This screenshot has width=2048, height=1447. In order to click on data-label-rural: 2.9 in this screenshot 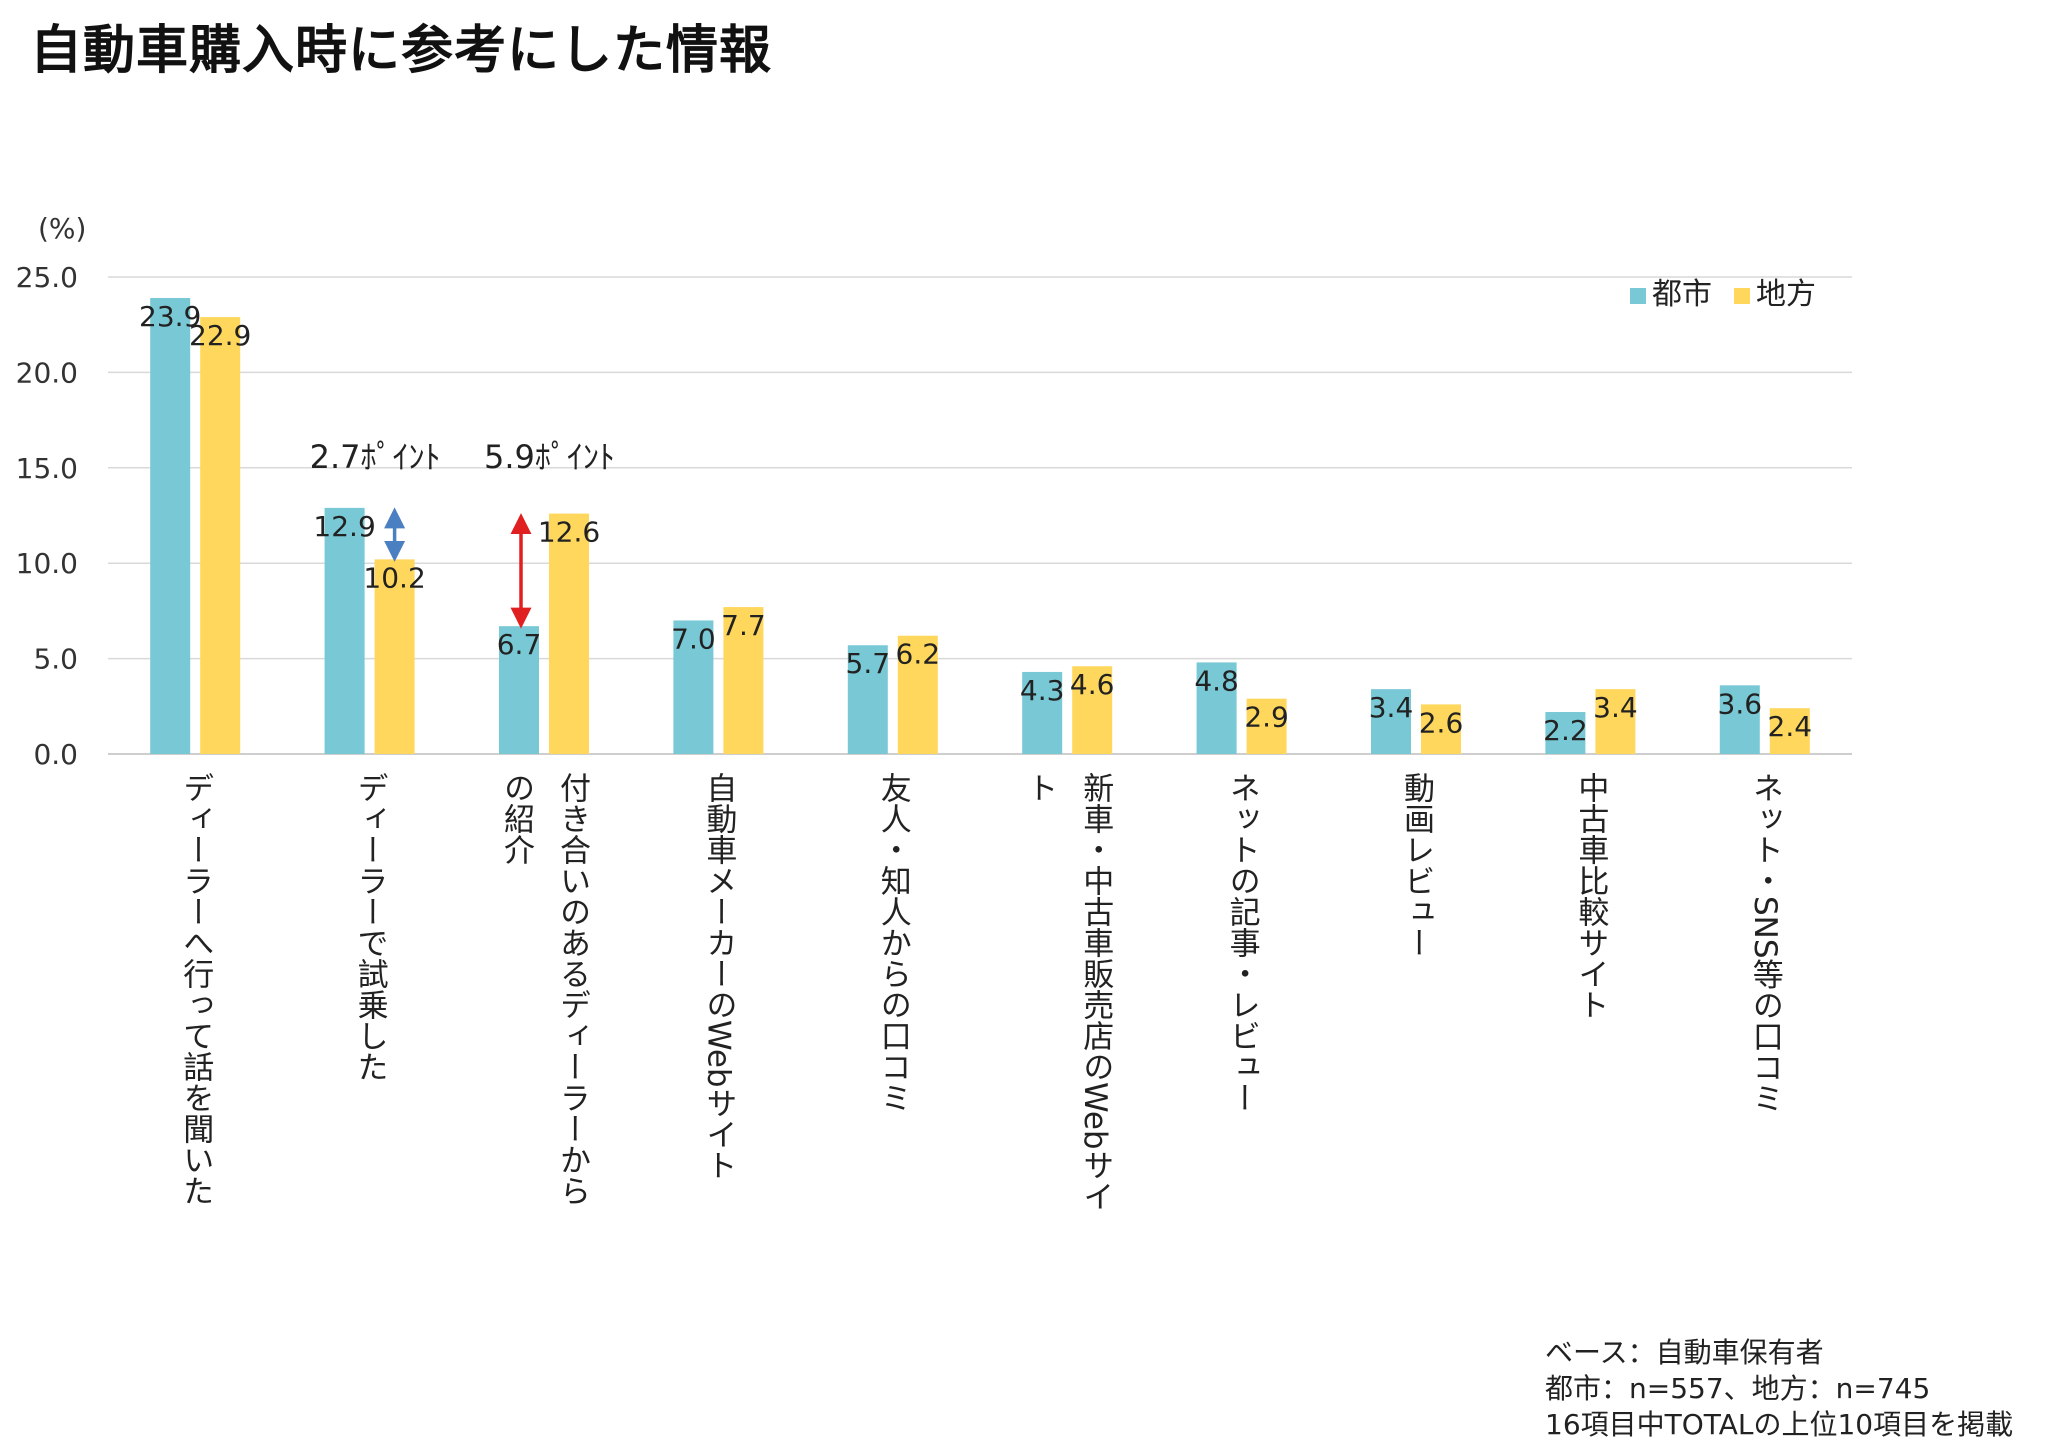, I will do `click(1266, 717)`.